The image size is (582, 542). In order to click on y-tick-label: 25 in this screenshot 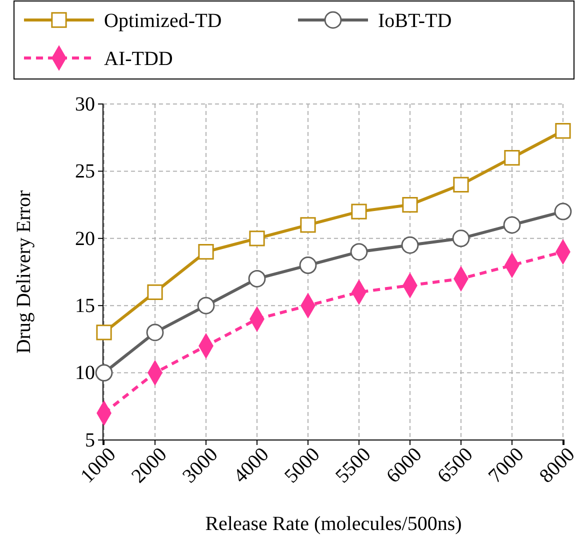, I will do `click(85, 171)`.